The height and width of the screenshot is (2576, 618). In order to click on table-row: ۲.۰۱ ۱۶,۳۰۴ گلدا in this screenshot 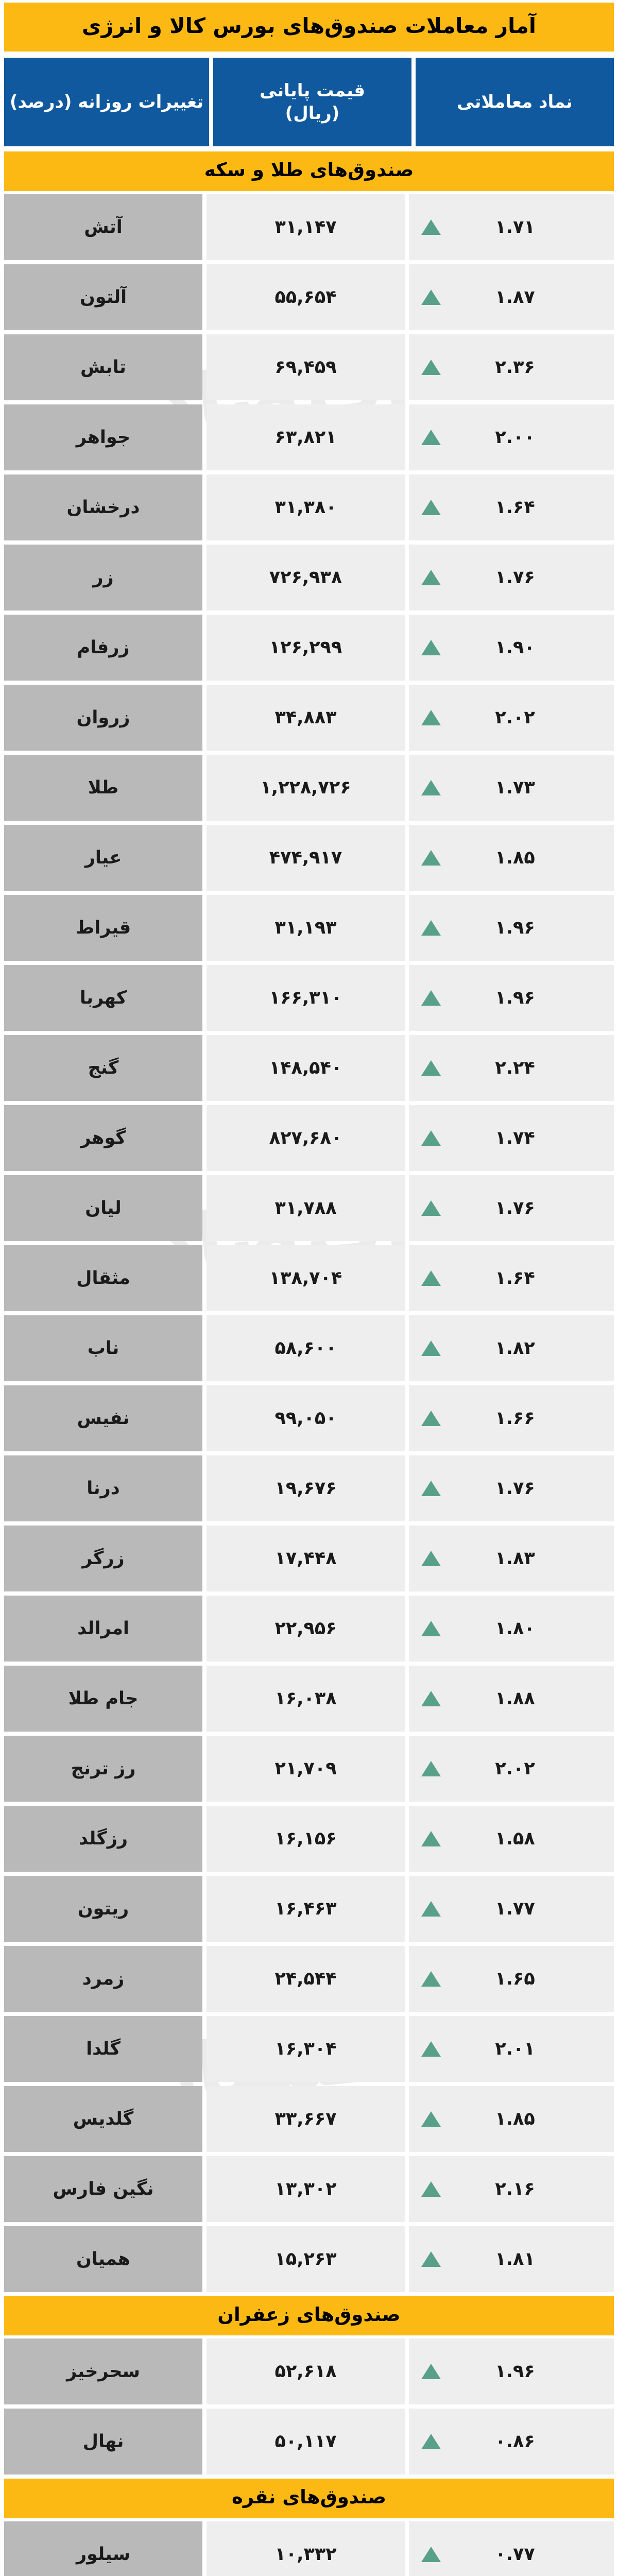, I will do `click(309, 2048)`.